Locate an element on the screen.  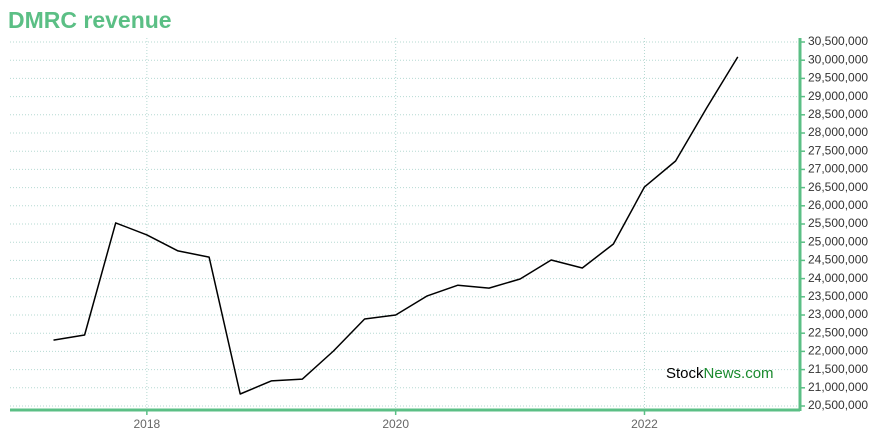
y-tick-label: 24,500,000 is located at coordinates (838, 260).